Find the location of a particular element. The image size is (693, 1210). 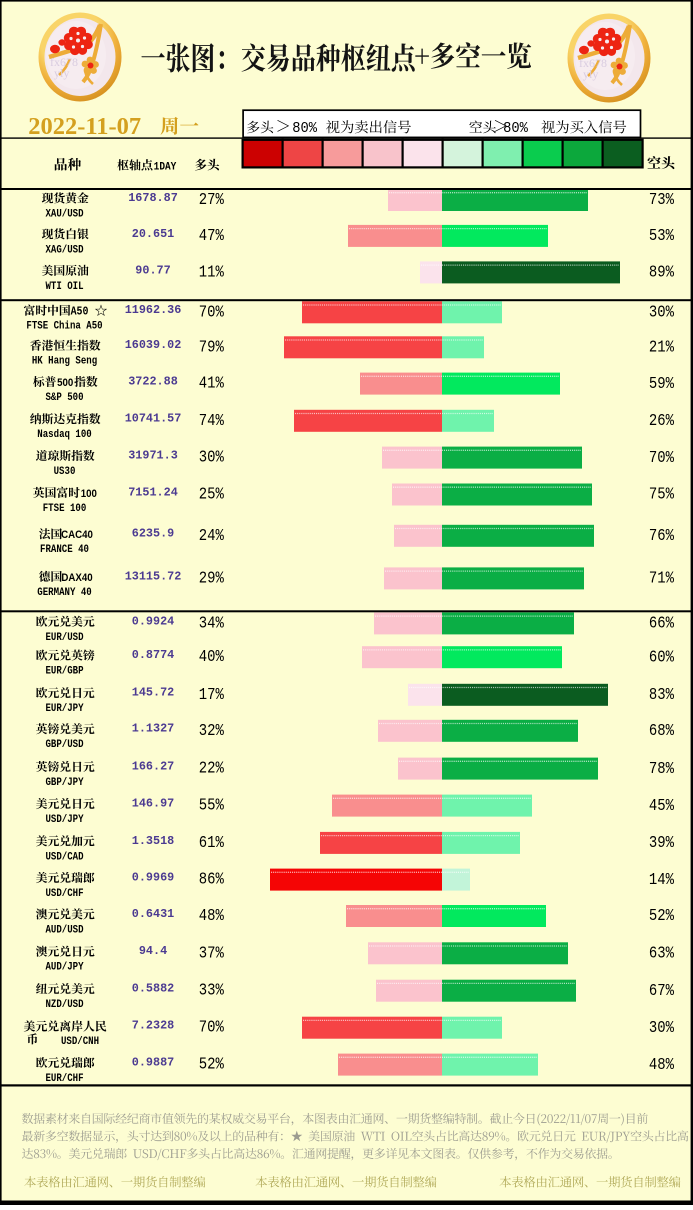

svg-text: 74% is located at coordinates (212, 420).